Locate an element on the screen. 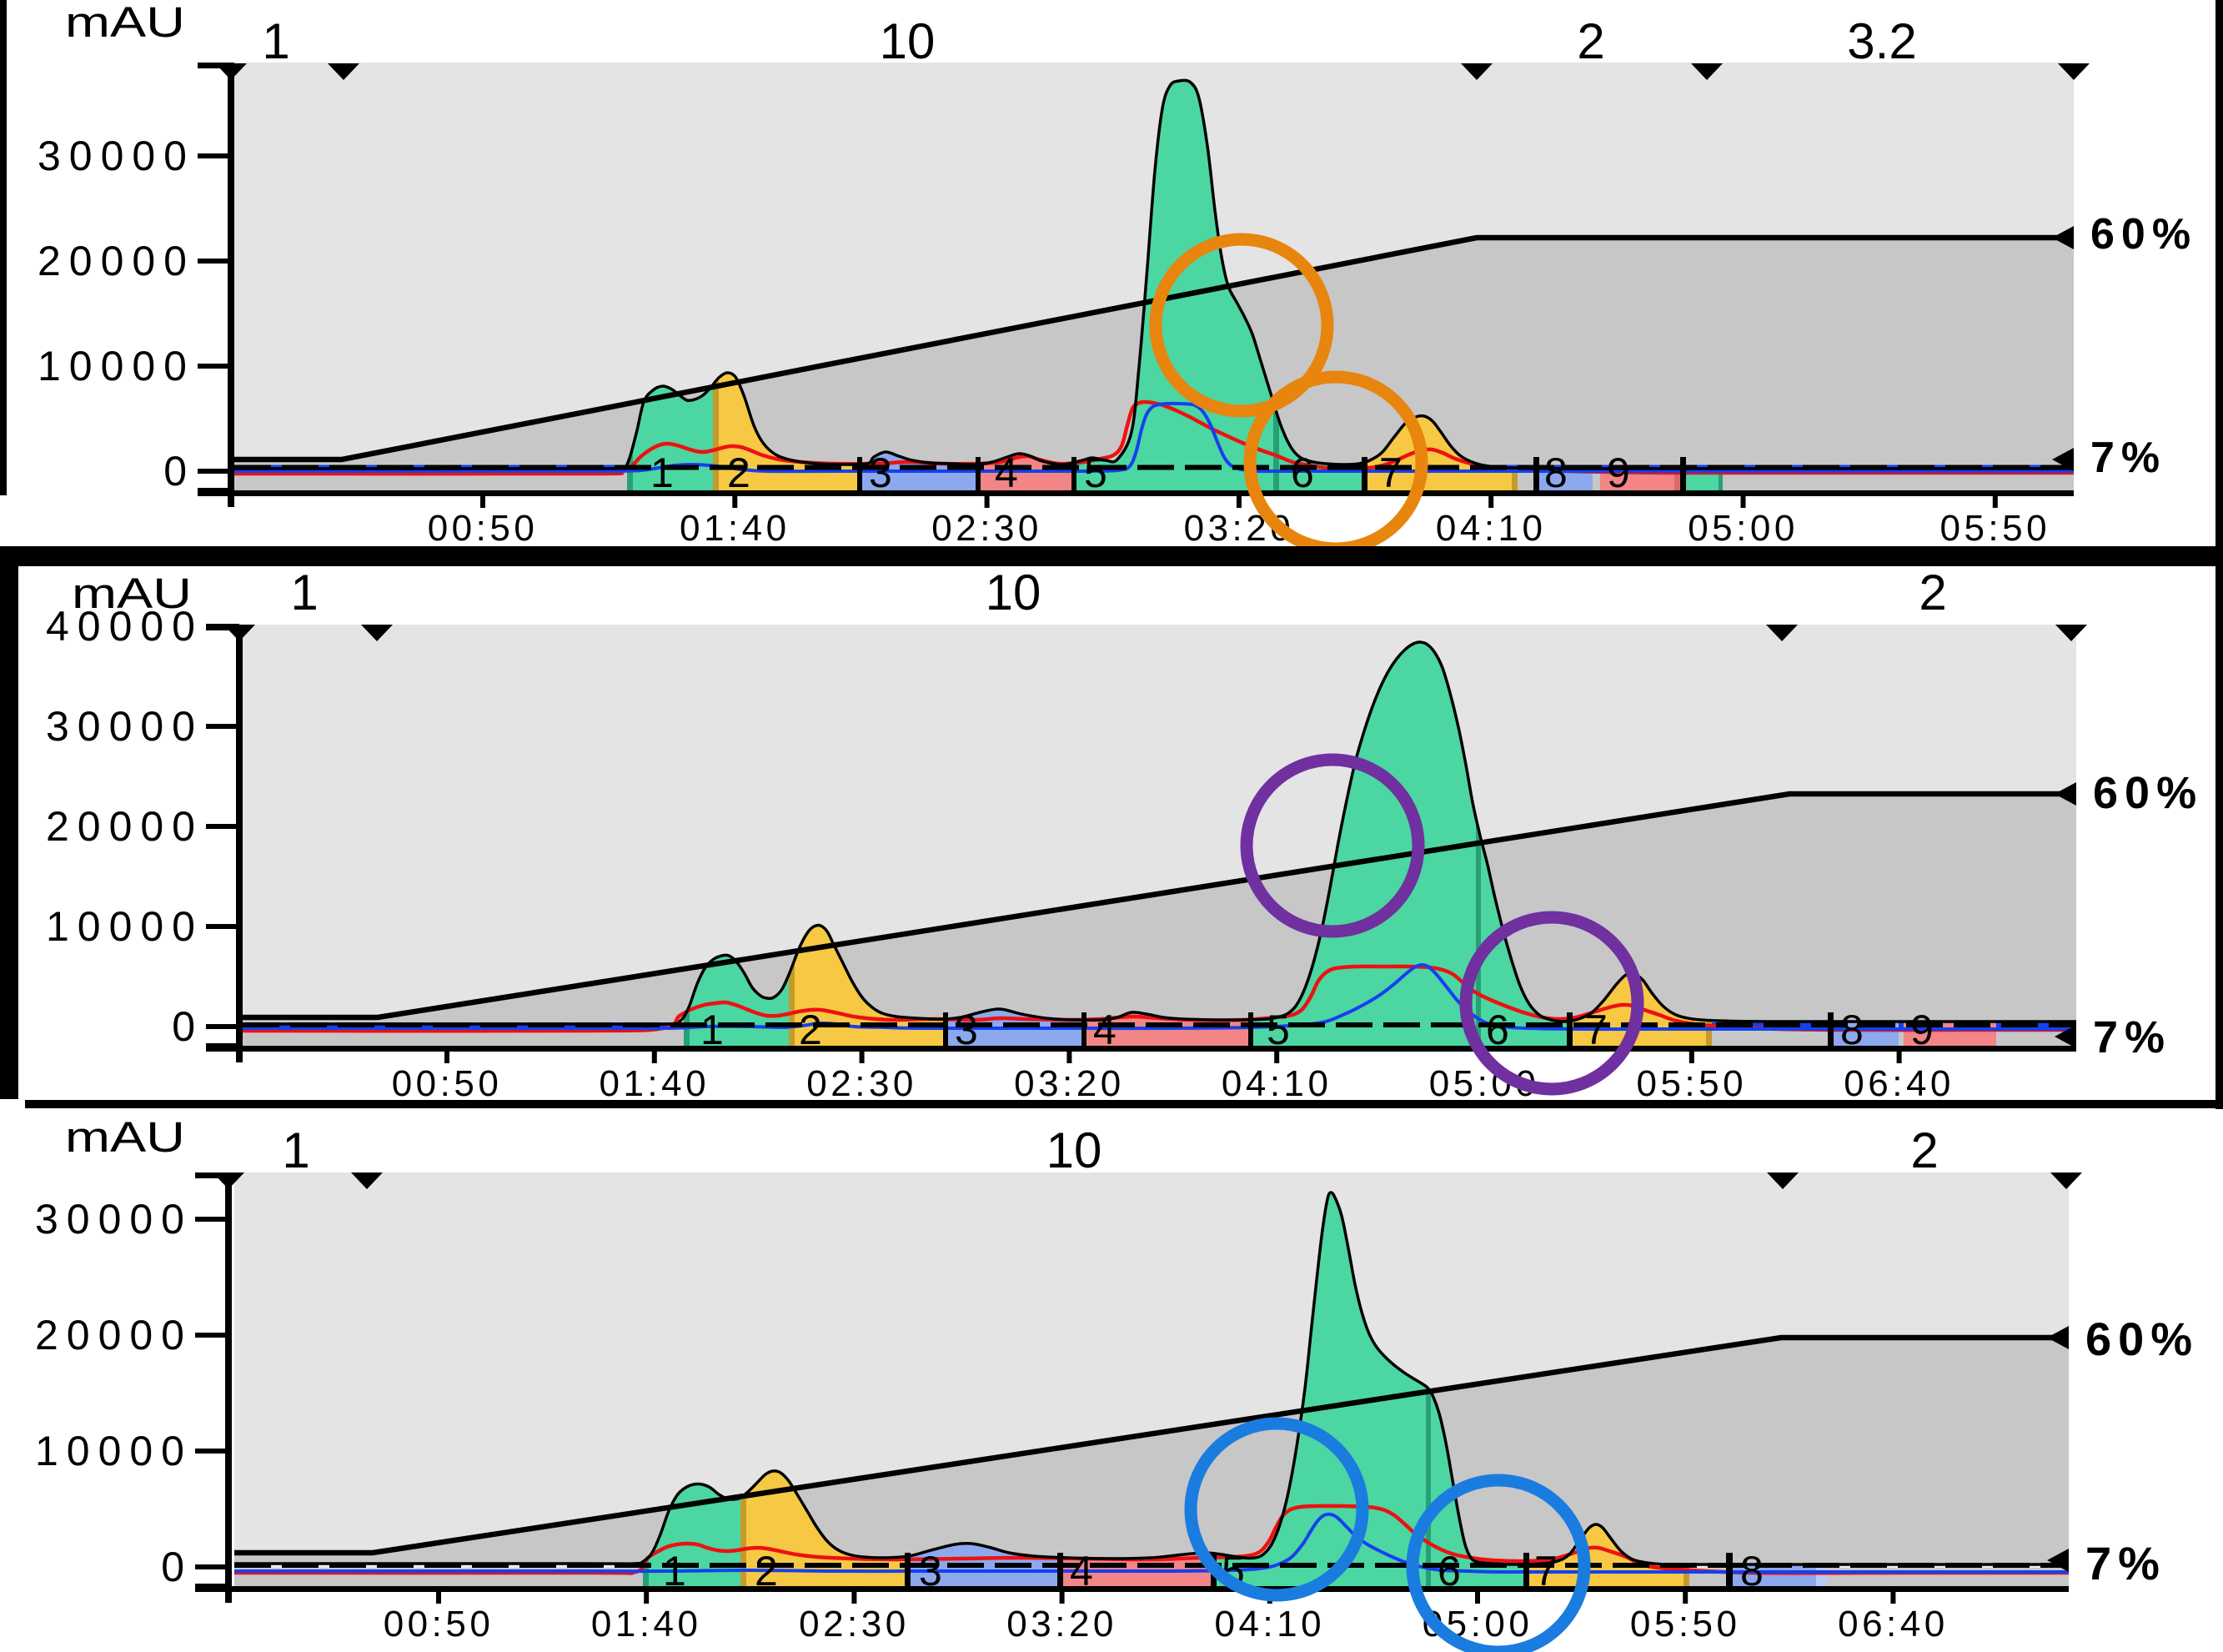  svg-text: 3.2 is located at coordinates (1881, 41).